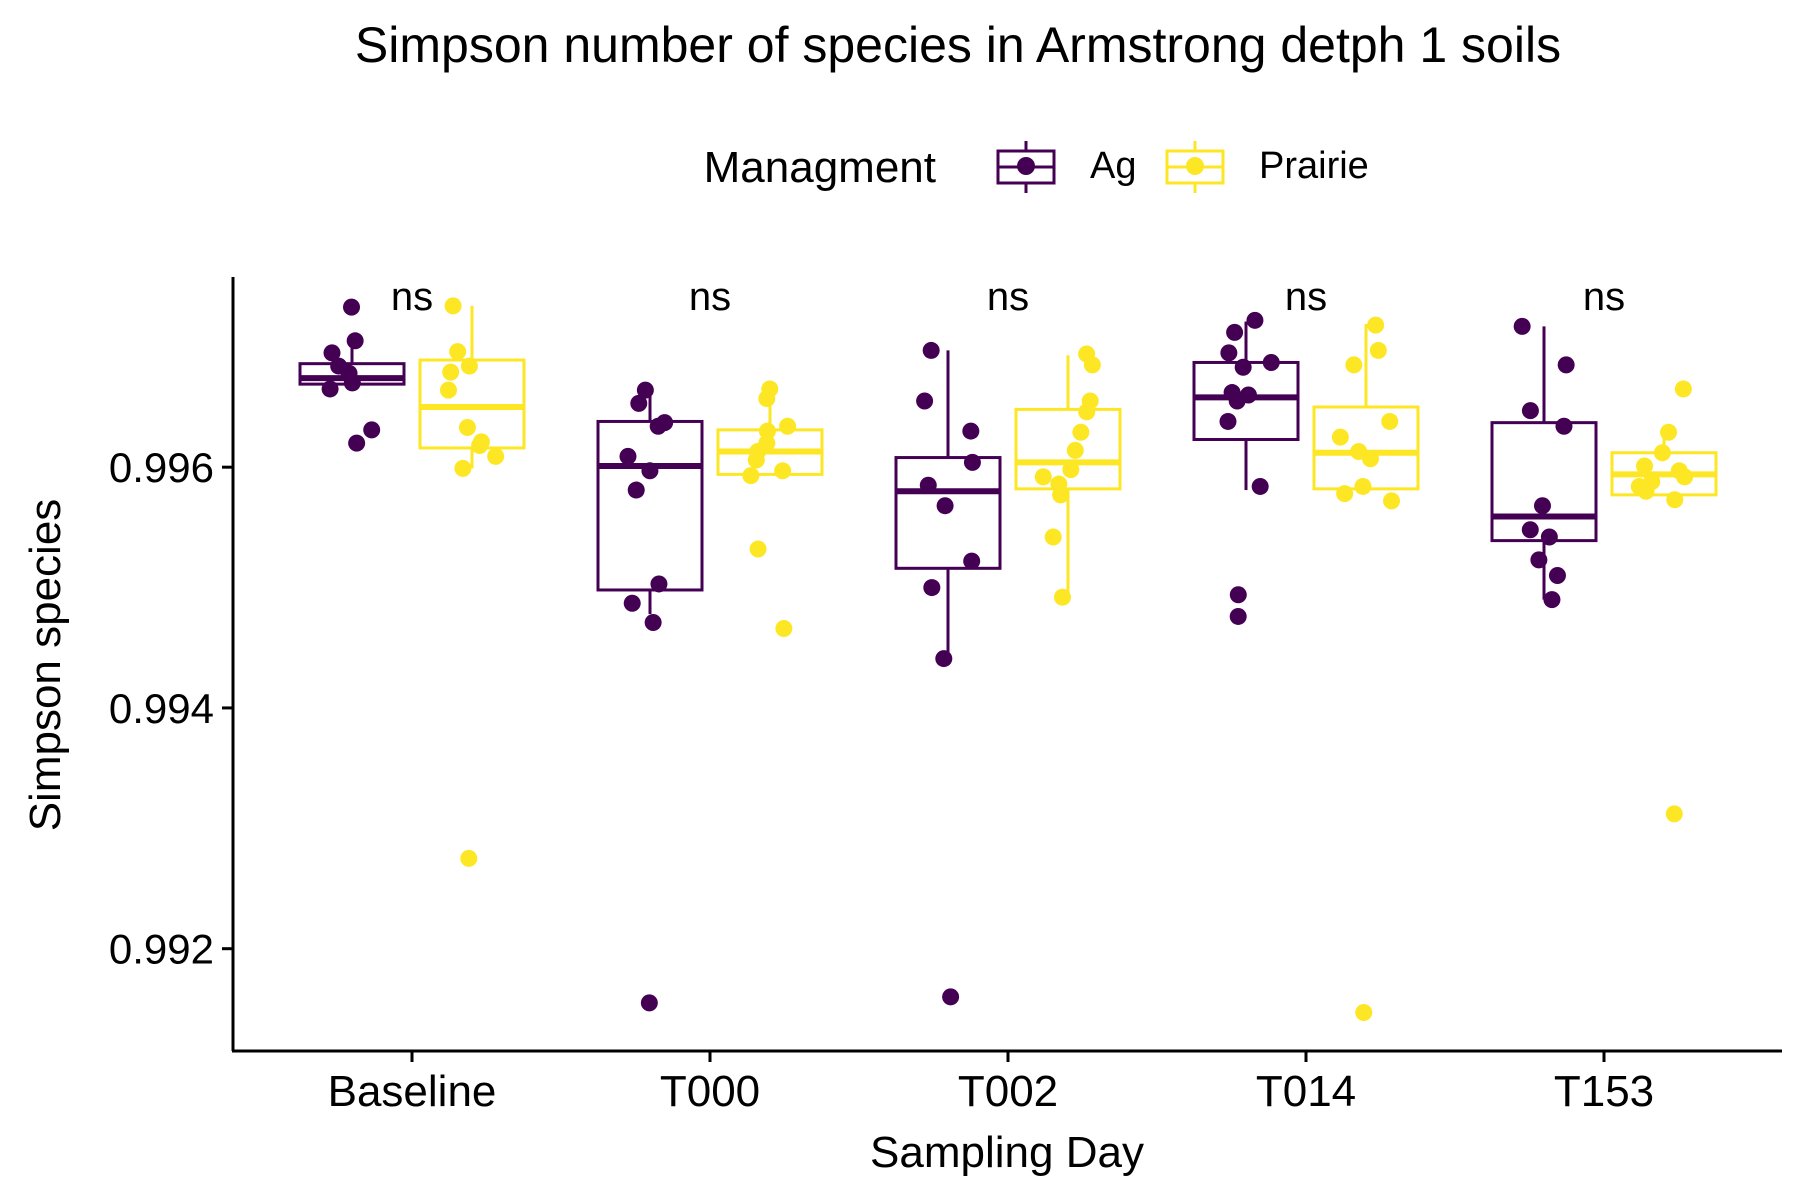 The width and height of the screenshot is (1800, 1200). Describe the element at coordinates (1113, 166) in the screenshot. I see `legend-label: Ag` at that location.